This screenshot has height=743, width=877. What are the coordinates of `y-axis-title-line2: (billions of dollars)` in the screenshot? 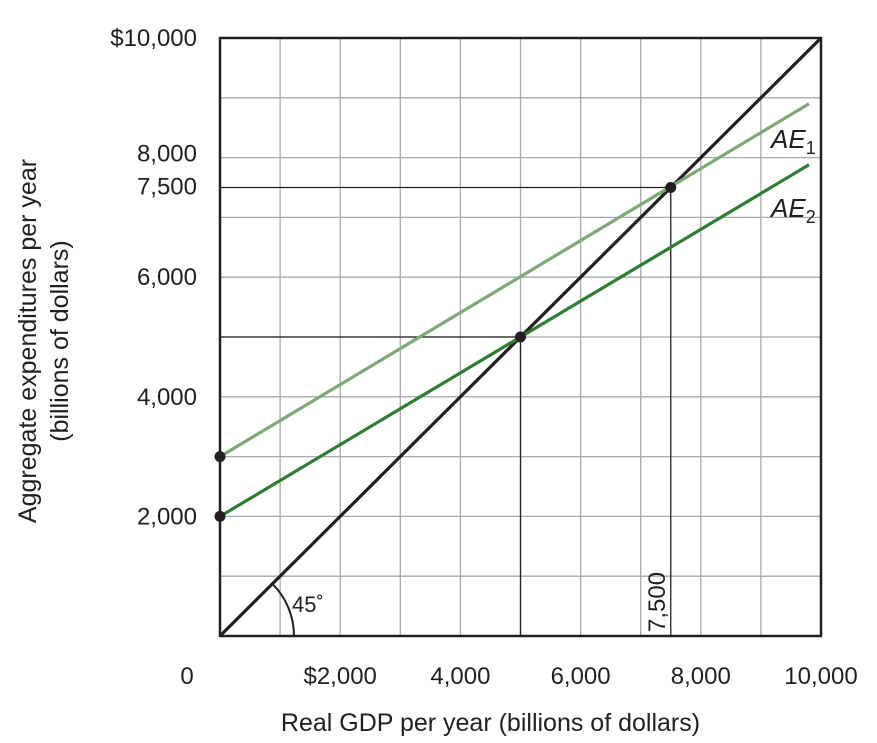 It's located at (60, 340).